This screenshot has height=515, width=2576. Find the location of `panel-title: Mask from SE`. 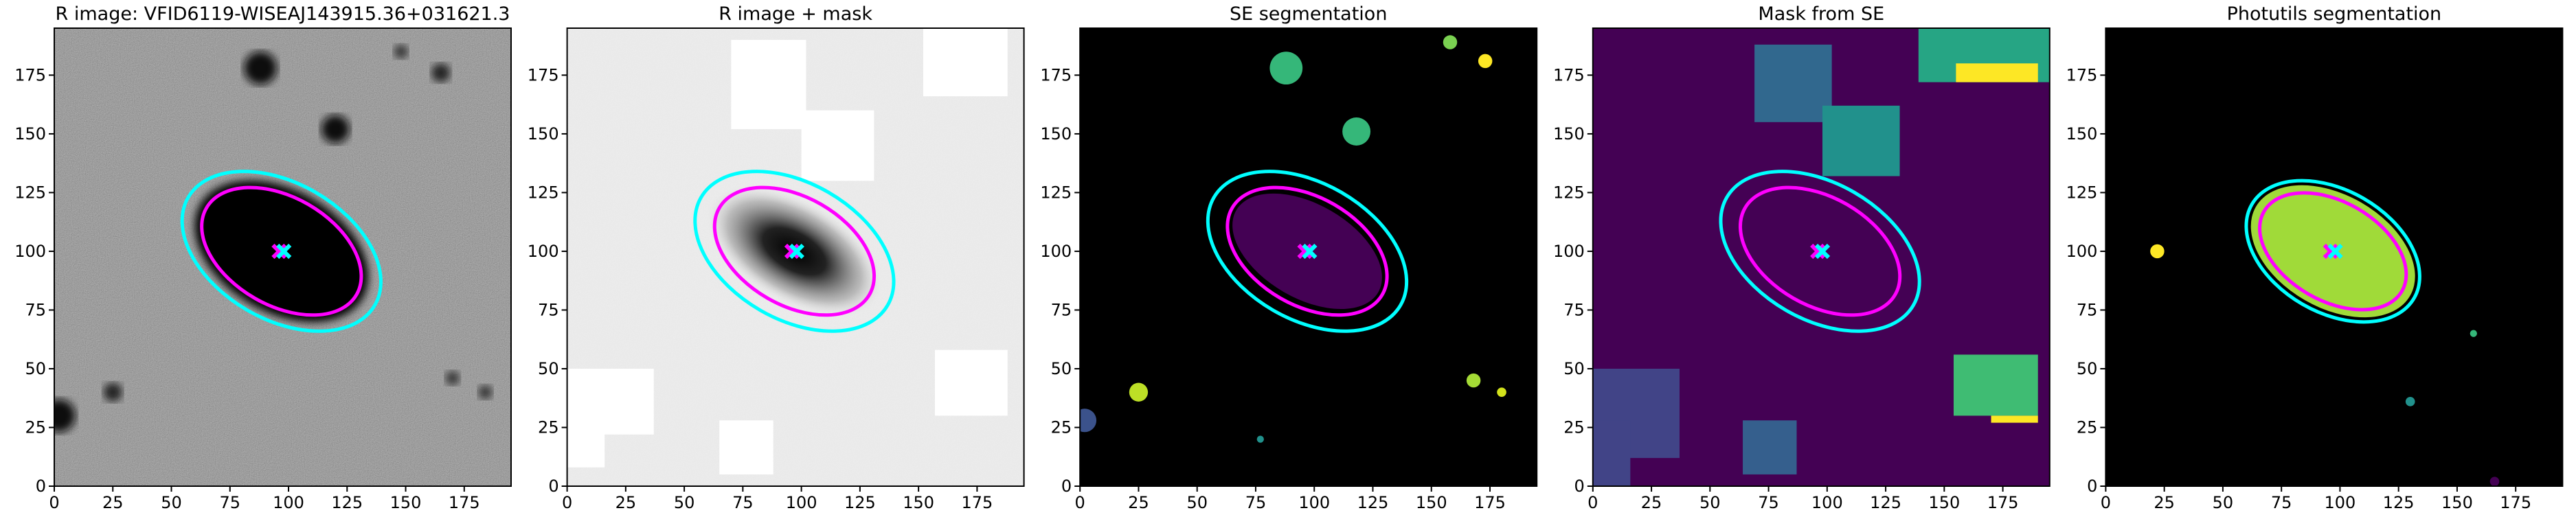

panel-title: Mask from SE is located at coordinates (1821, 14).